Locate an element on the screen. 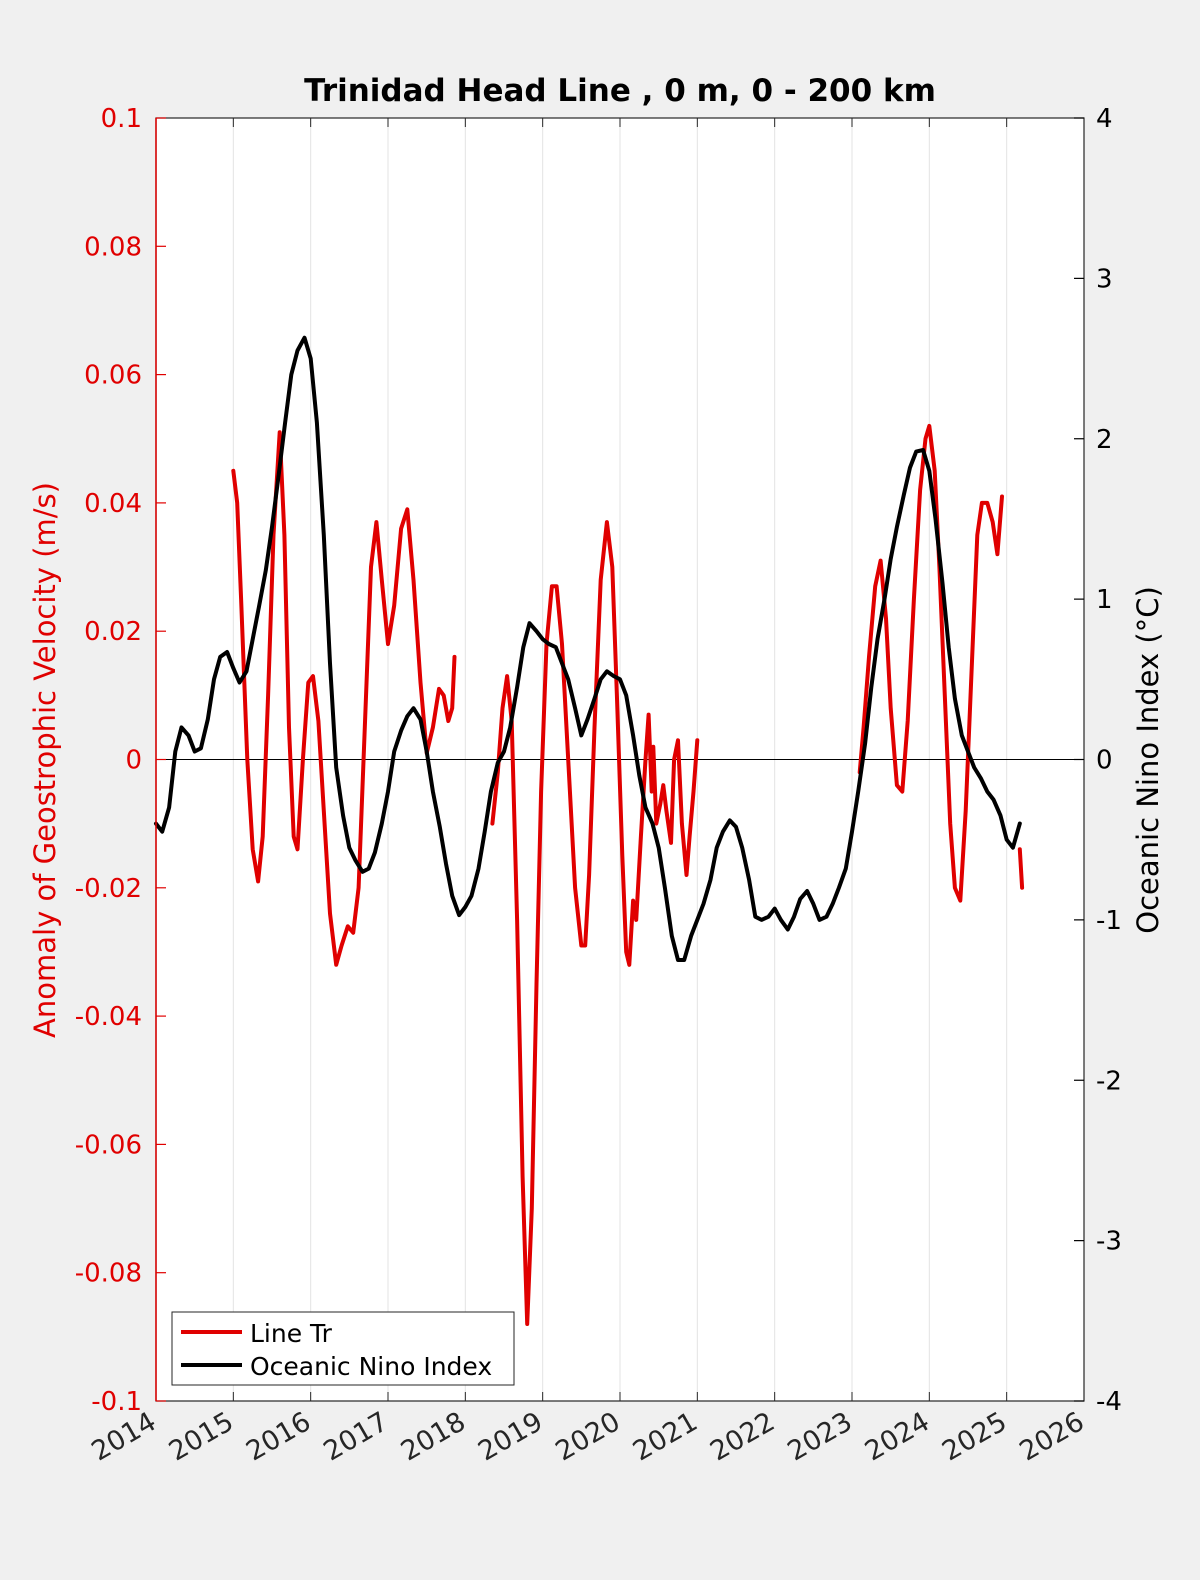 The image size is (1200, 1580). y-right-tick-label: 2 is located at coordinates (1104, 440).